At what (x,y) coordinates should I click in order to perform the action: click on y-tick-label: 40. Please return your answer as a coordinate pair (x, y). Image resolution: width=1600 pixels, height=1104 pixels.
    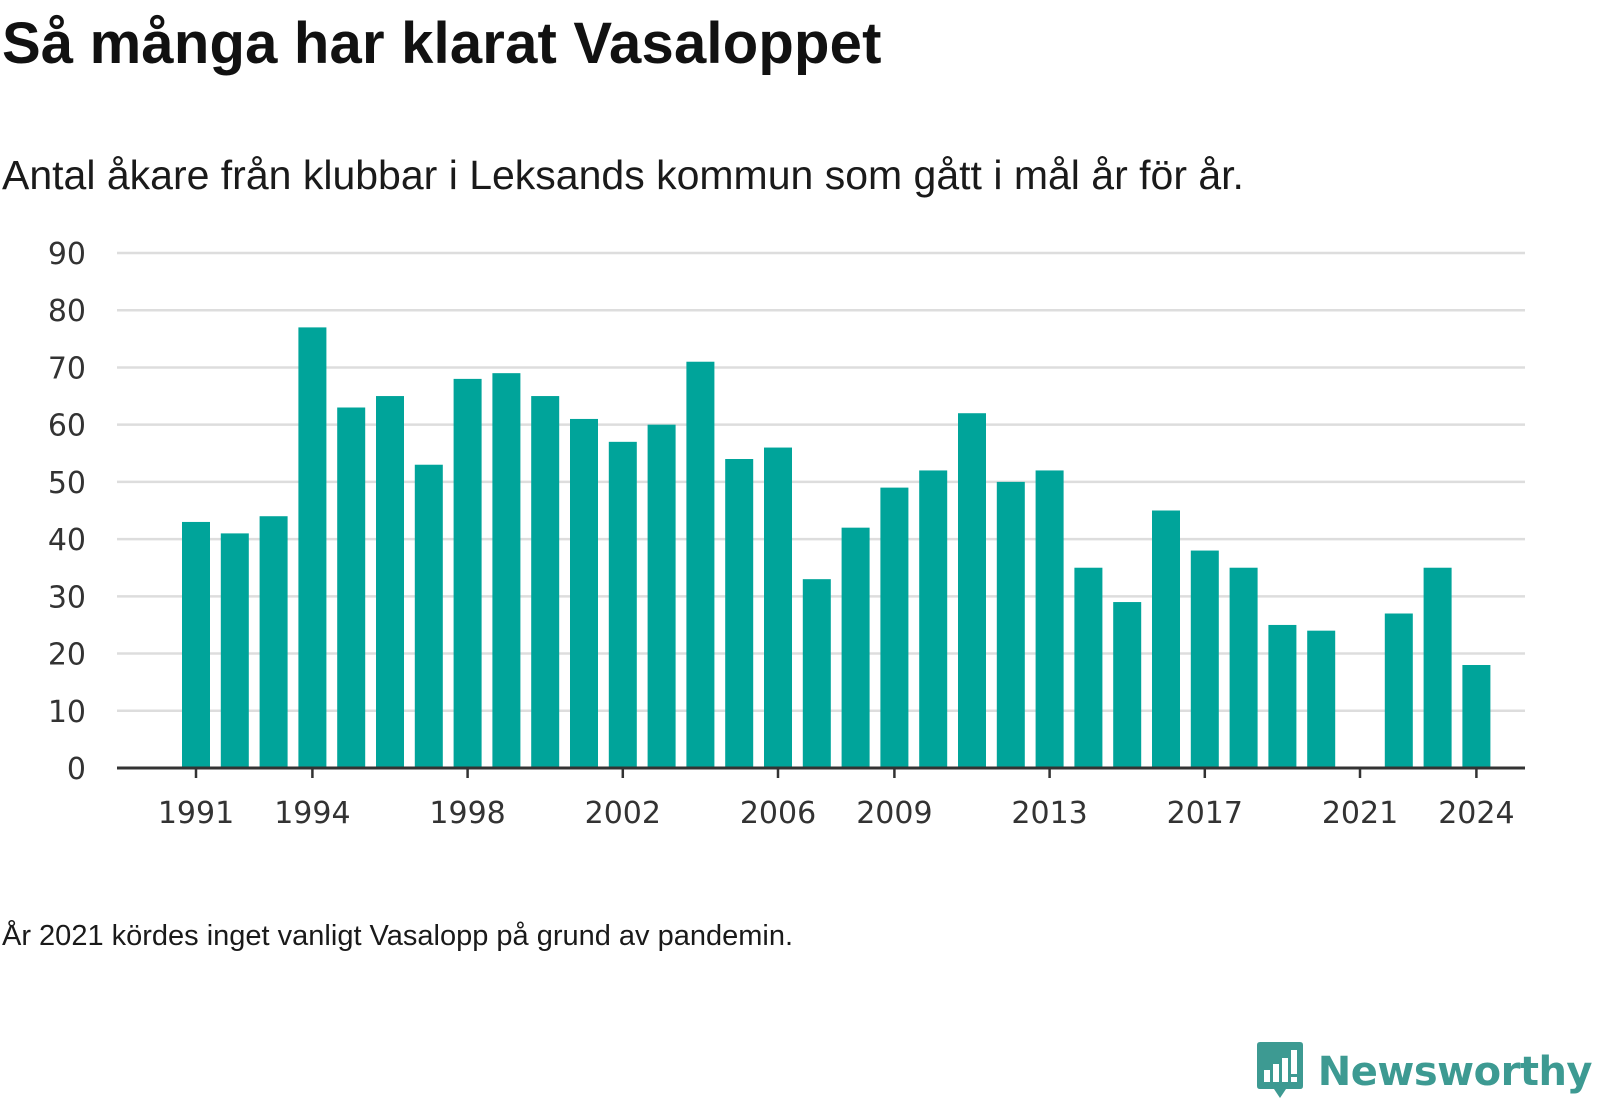
    Looking at the image, I should click on (67, 540).